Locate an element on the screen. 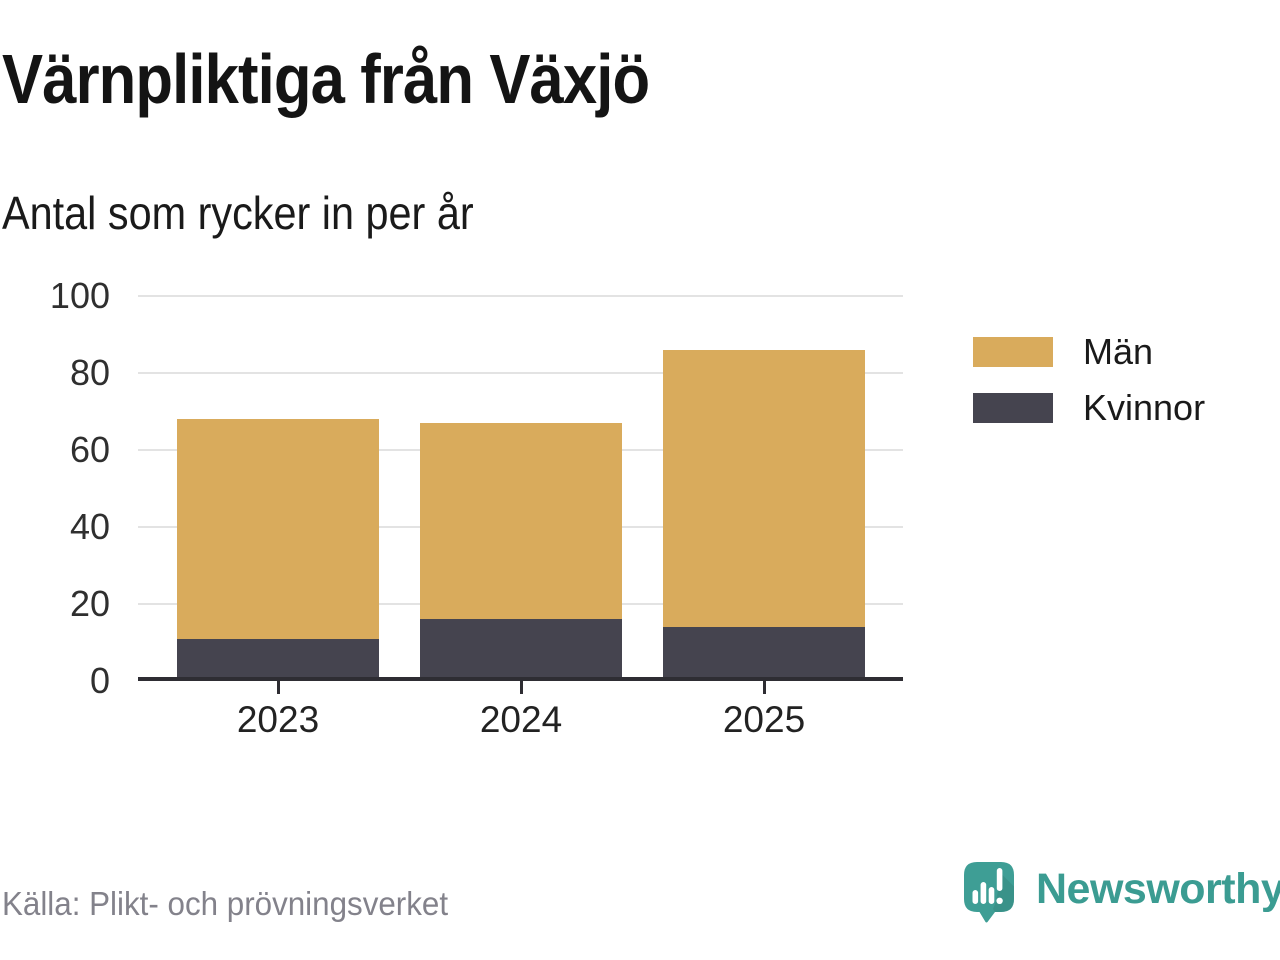 Image resolution: width=1280 pixels, height=960 pixels. stacked-bar-2025 is located at coordinates (764, 515).